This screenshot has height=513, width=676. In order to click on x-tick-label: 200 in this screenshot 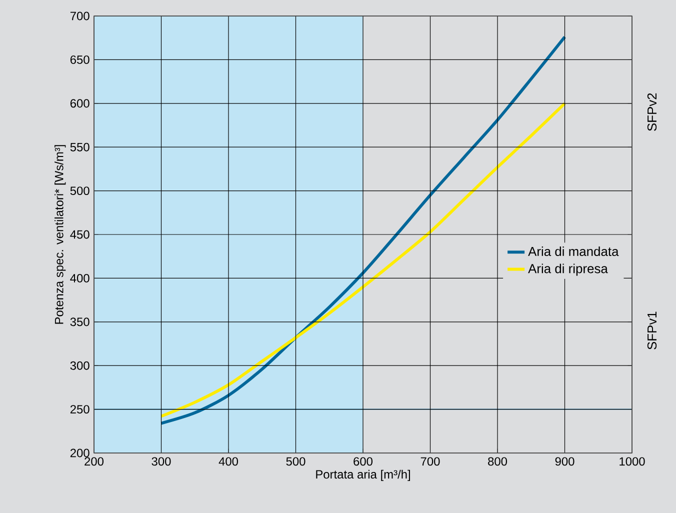, I will do `click(94, 461)`.